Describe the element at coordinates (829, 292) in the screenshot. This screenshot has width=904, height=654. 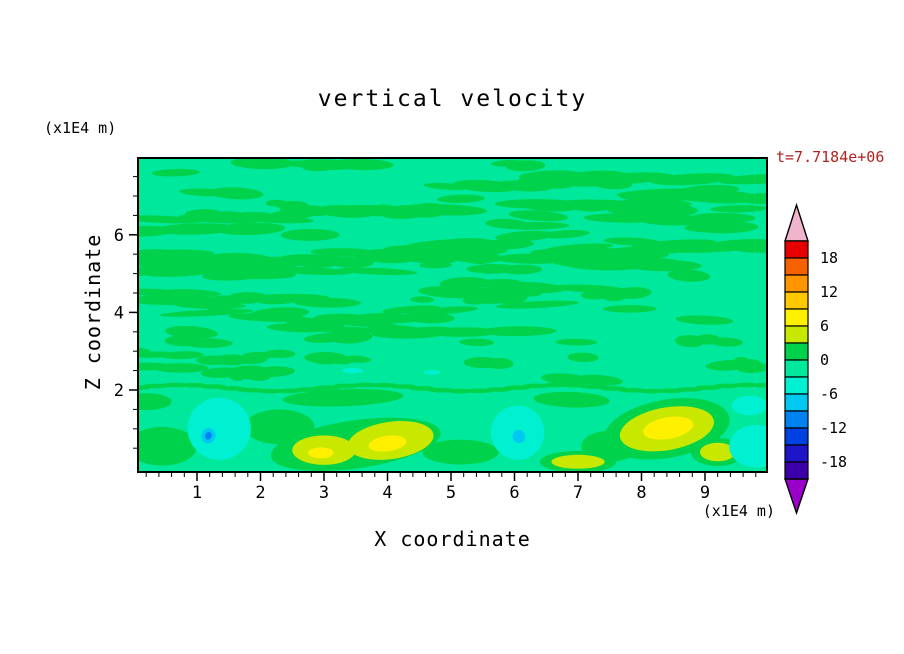
I see `colorbar-label: 12` at that location.